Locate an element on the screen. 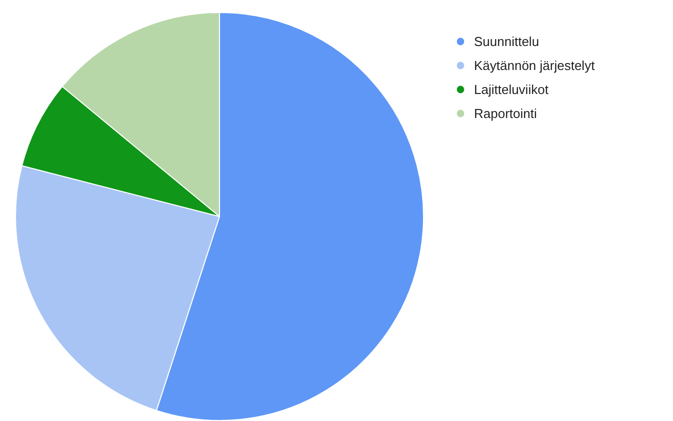  legend-label: Käytännön järjestelyt is located at coordinates (534, 65).